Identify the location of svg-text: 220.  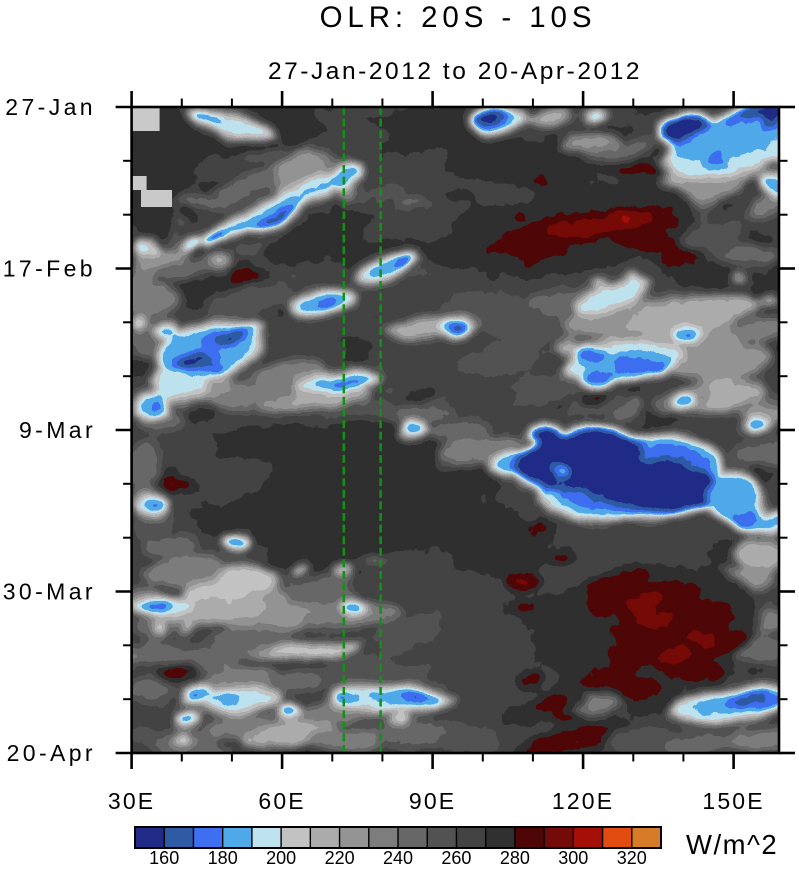
(340, 858).